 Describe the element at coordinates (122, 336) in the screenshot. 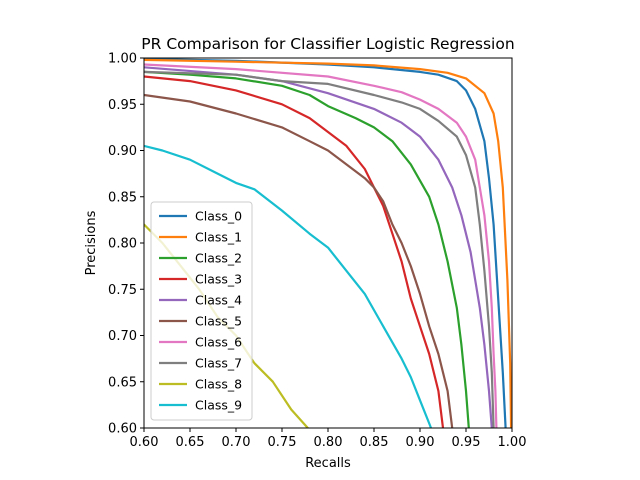

I see `y-tick-label: 0.70` at that location.